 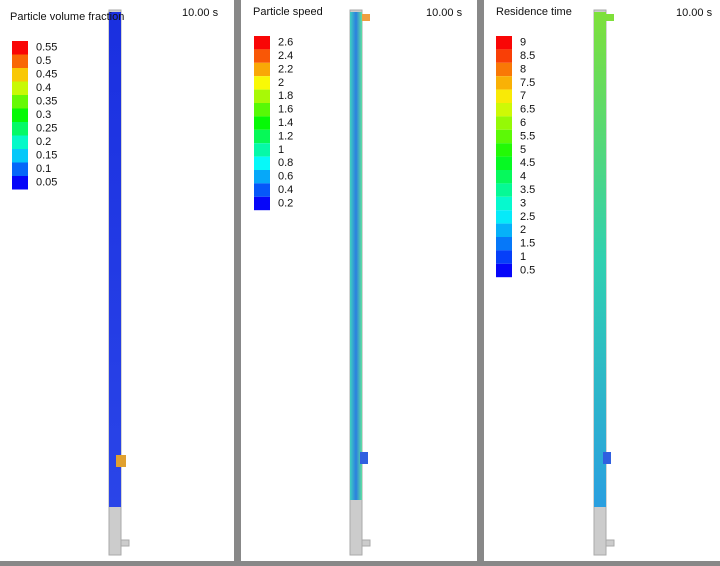 What do you see at coordinates (527, 56) in the screenshot?
I see `legend-label: 8.5` at bounding box center [527, 56].